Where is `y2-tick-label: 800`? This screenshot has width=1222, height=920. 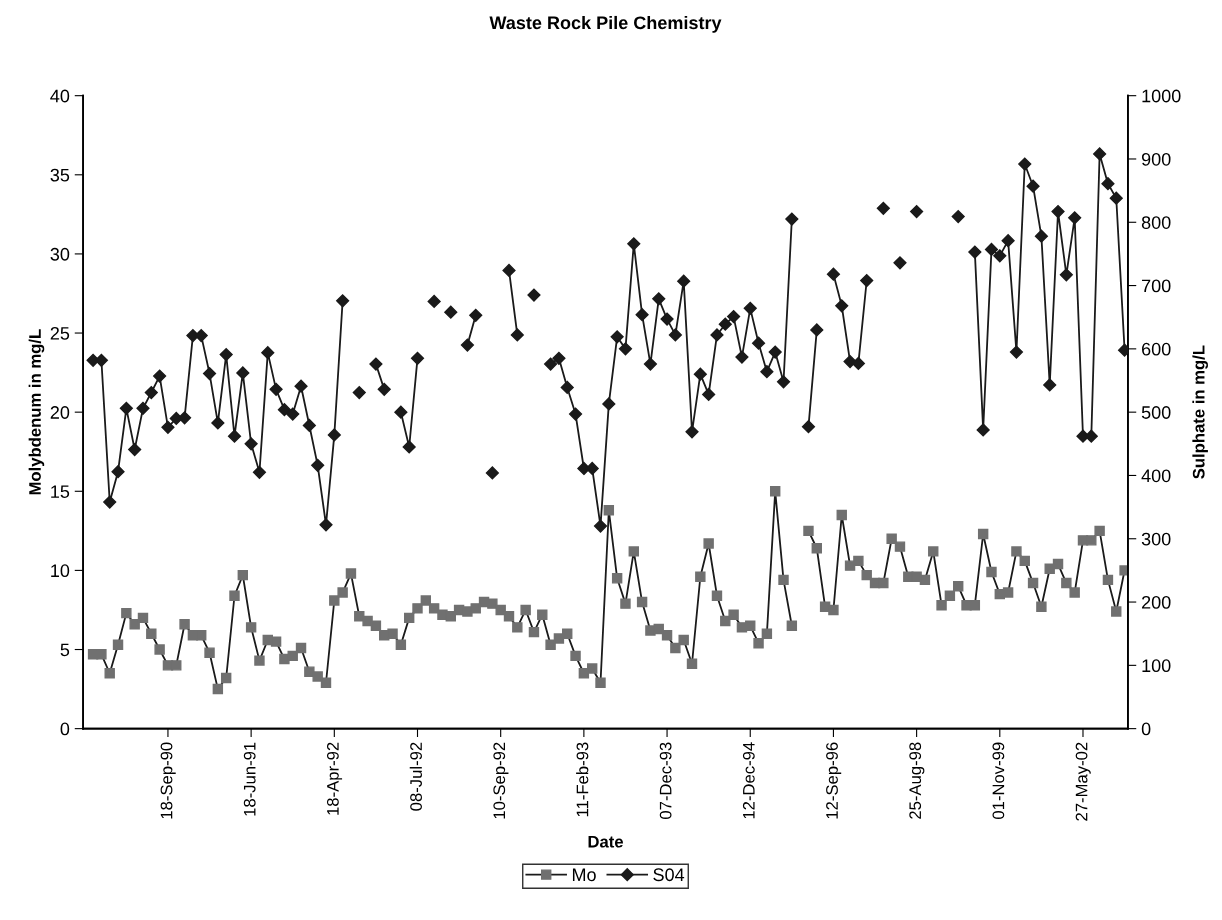
y2-tick-label: 800 is located at coordinates (1156, 222).